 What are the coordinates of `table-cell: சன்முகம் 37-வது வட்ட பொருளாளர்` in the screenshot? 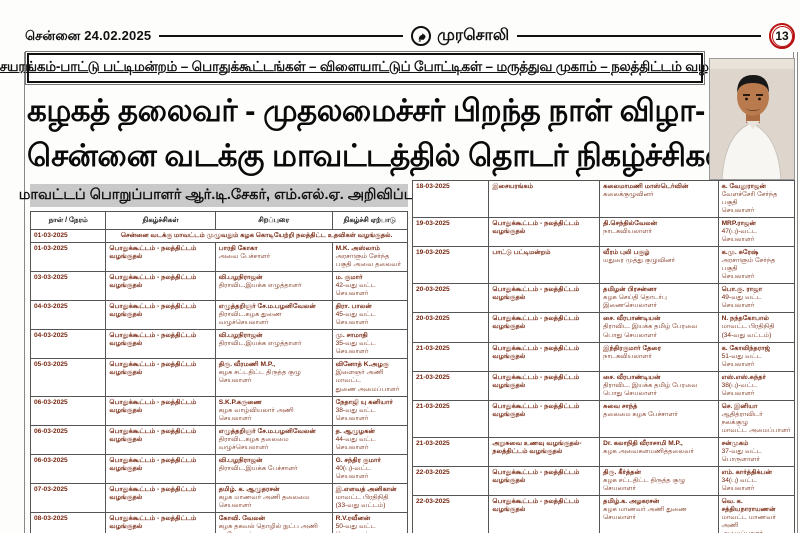 It's located at (756, 451).